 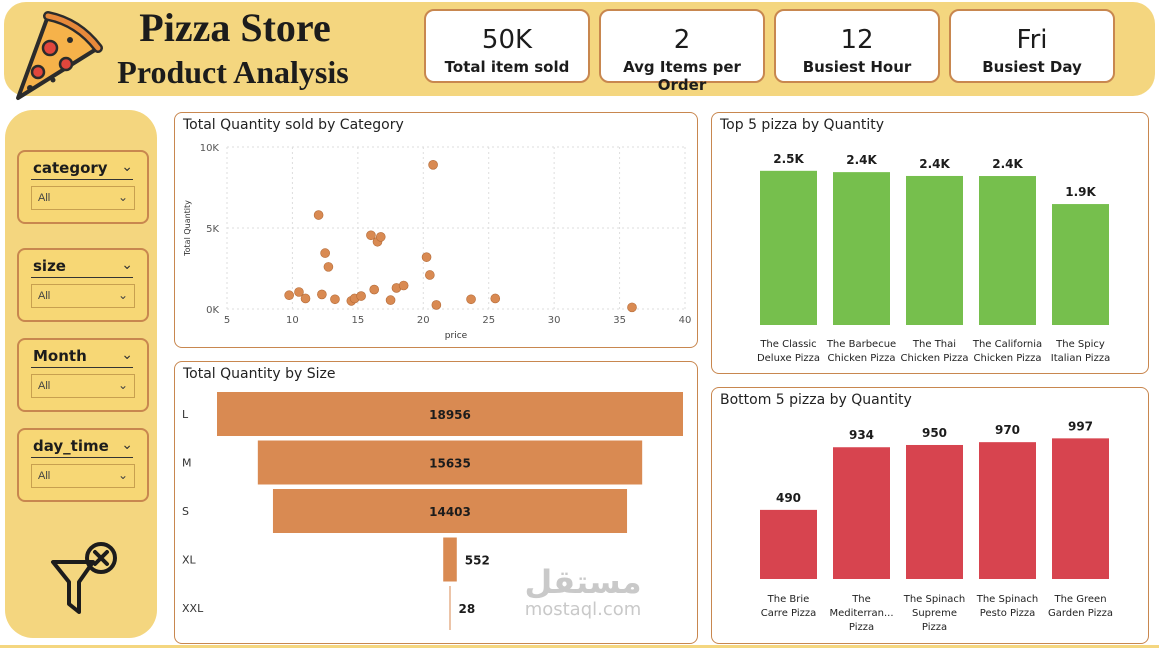 I want to click on y-tick-label: 10K, so click(x=210, y=148).